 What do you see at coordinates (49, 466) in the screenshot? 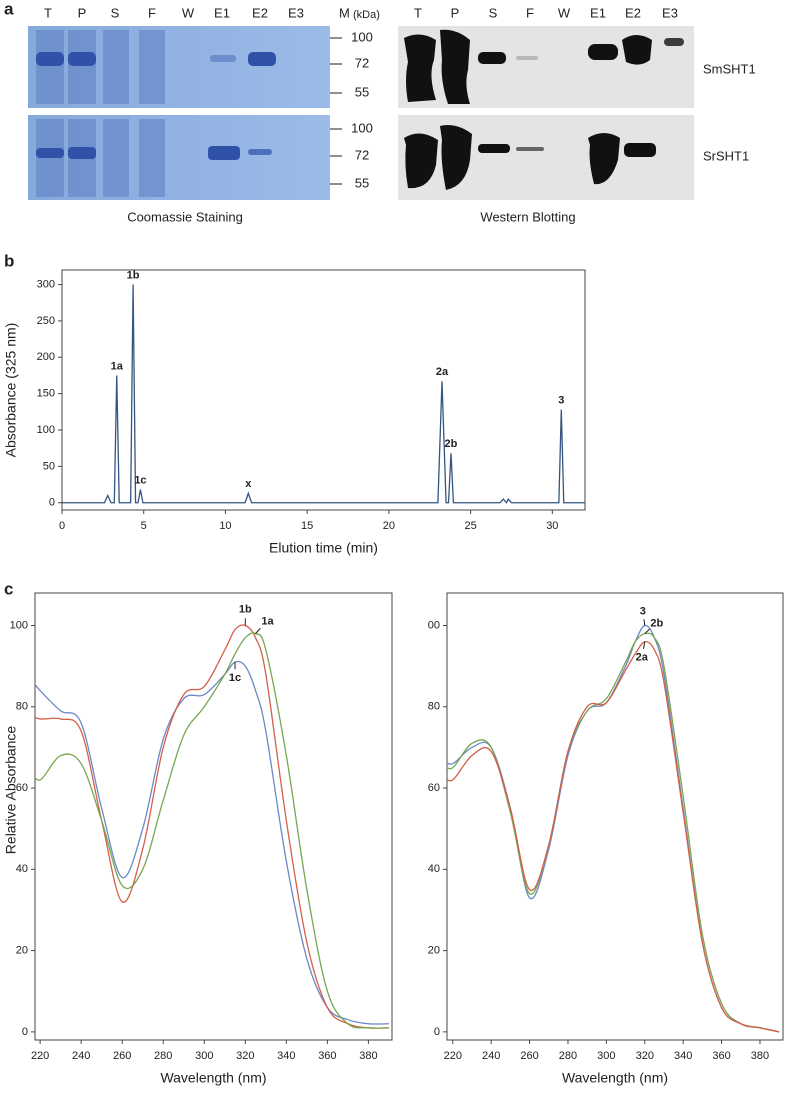
I see `y-tick-label: 50` at bounding box center [49, 466].